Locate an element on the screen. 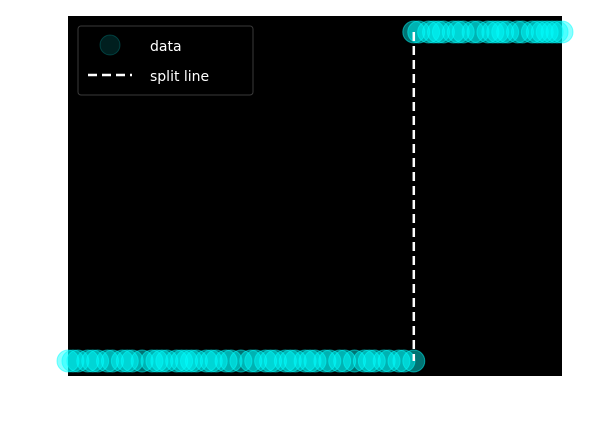 The height and width of the screenshot is (429, 596). legend-data-label: data is located at coordinates (166, 47).